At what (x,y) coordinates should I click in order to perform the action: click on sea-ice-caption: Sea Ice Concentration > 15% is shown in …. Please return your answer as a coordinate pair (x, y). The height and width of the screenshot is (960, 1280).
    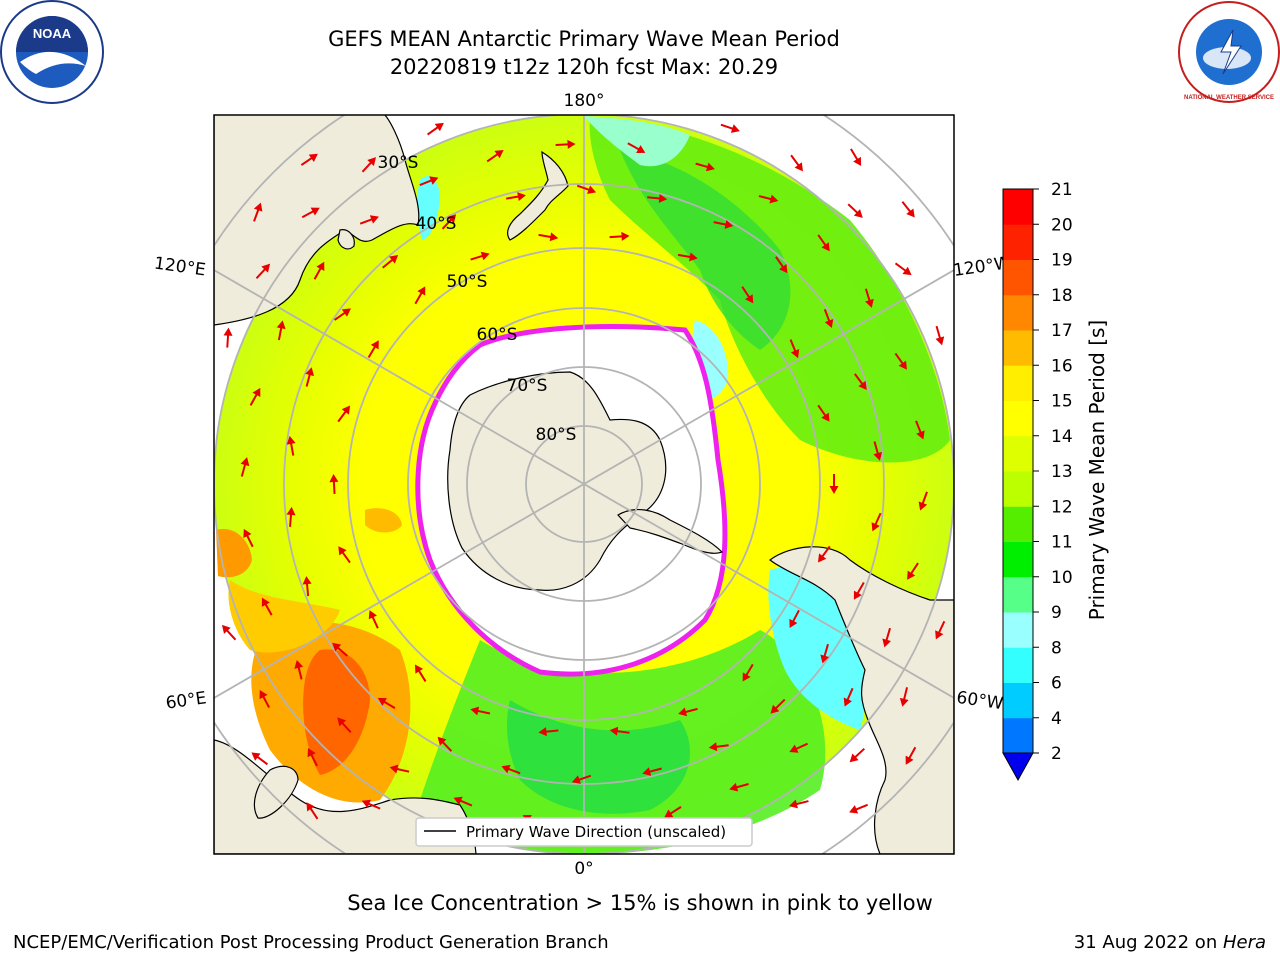
    Looking at the image, I should click on (640, 903).